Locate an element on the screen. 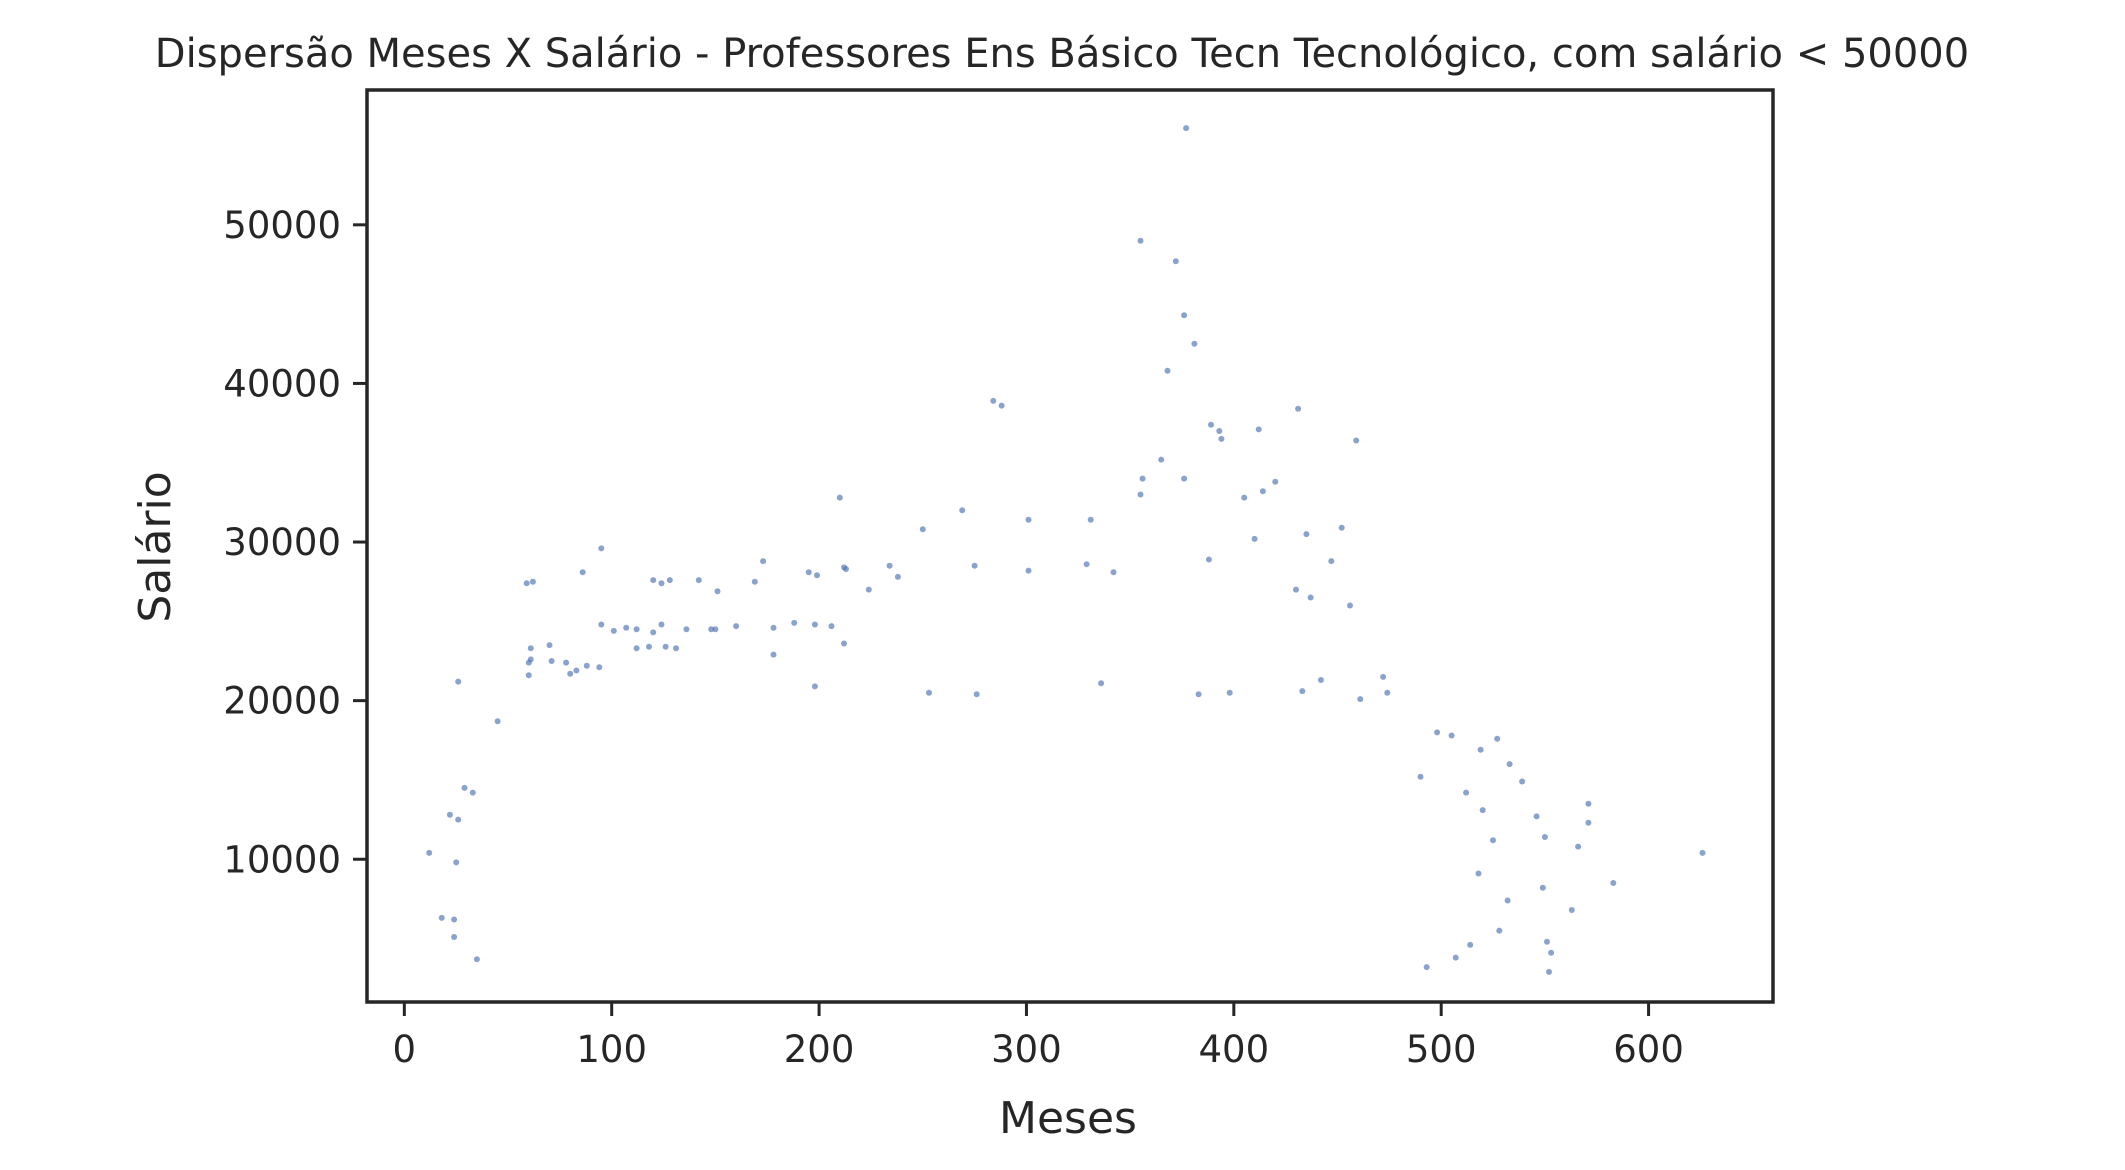  y-tick-label: 30000 is located at coordinates (282, 542).